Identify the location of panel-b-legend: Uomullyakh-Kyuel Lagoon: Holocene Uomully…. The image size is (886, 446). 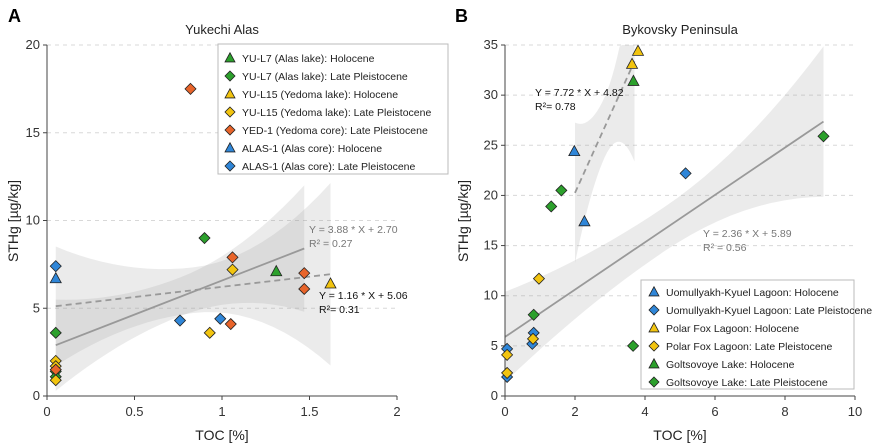
(756, 334).